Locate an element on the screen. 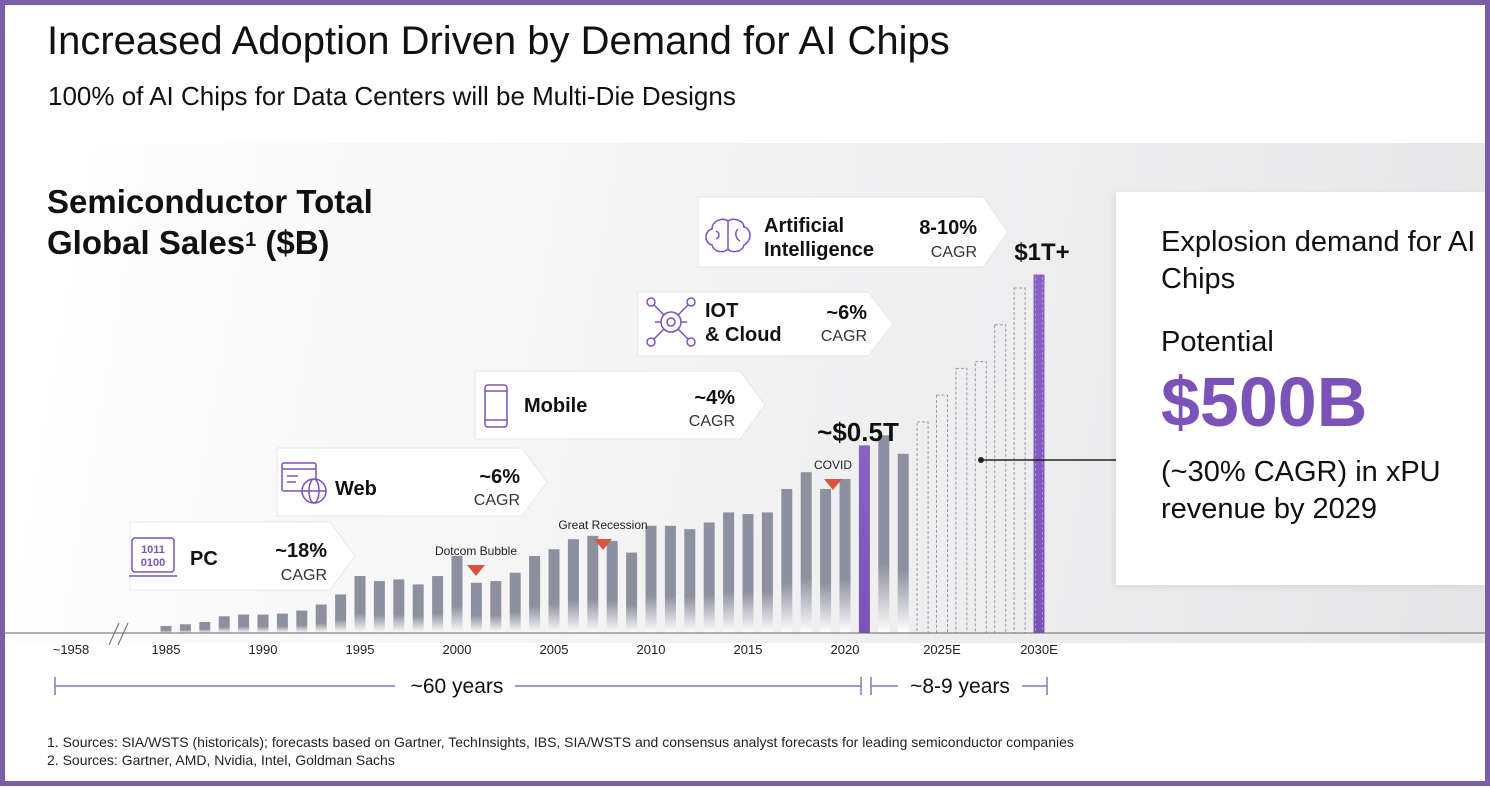  network-hub-icon is located at coordinates (671, 322).